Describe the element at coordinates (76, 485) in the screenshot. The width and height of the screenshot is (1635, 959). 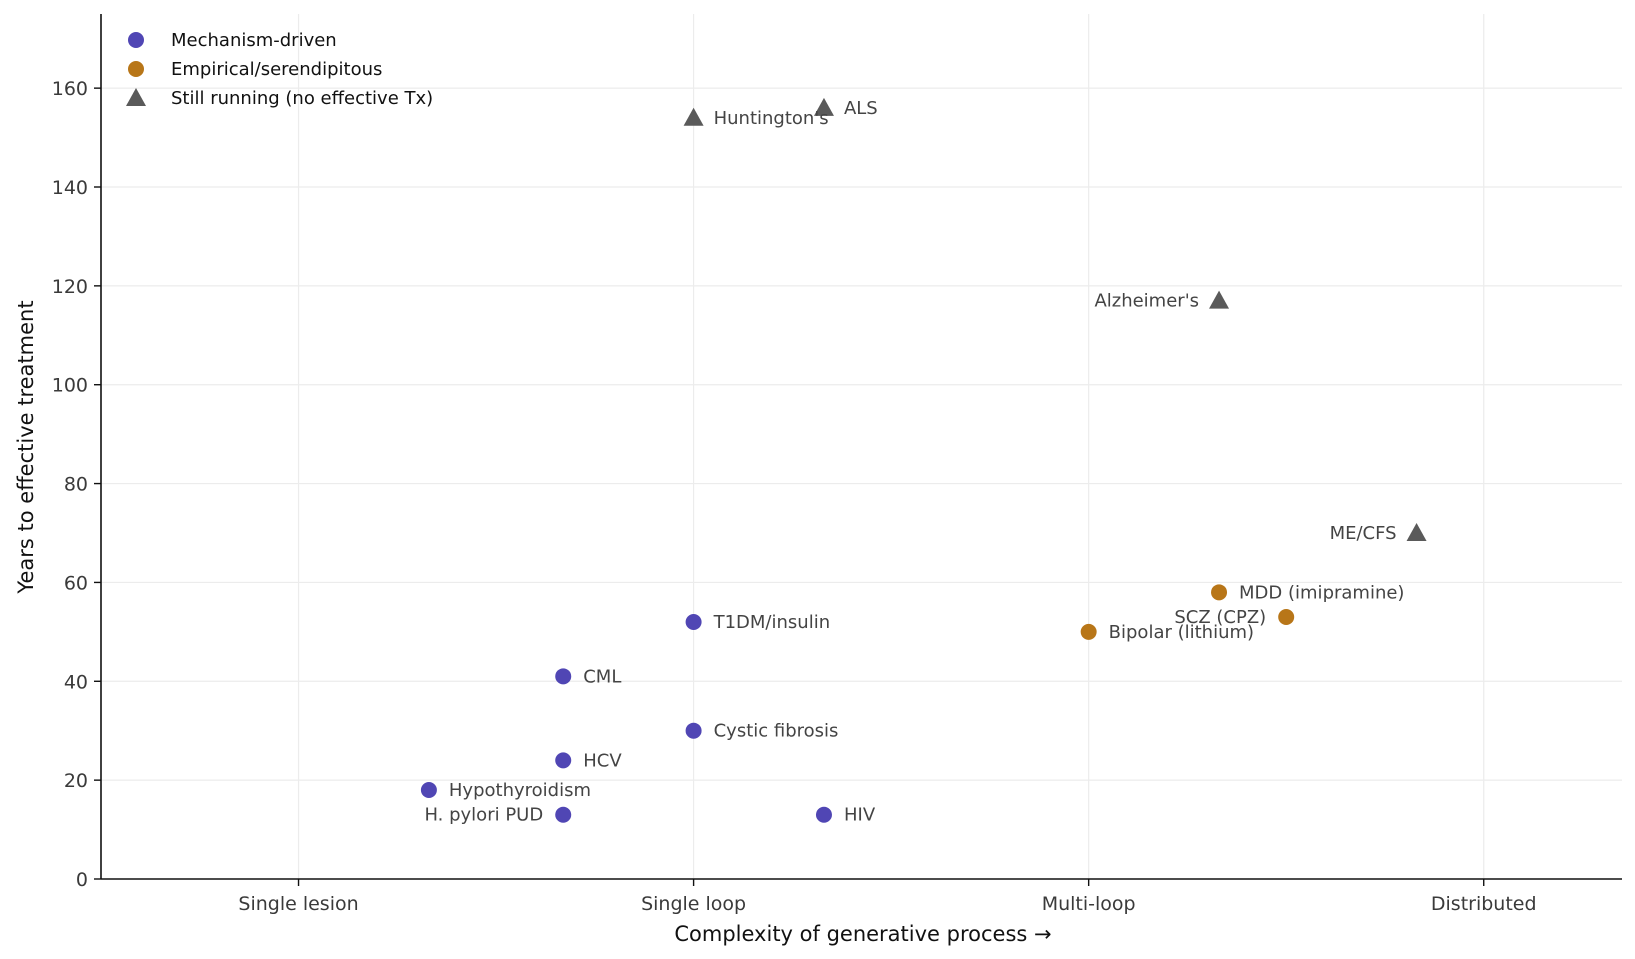
I see `y-tick-label: 80` at that location.